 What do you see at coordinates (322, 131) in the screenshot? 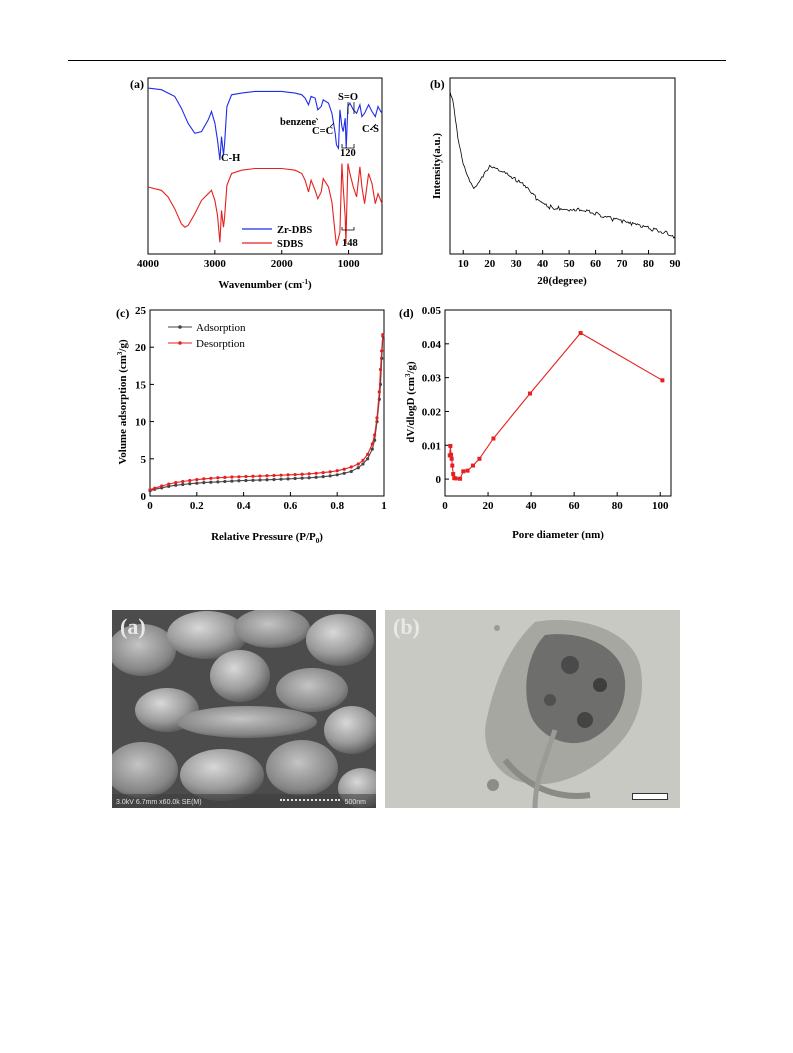
I see `annotation-c-c: C=C` at bounding box center [322, 131].